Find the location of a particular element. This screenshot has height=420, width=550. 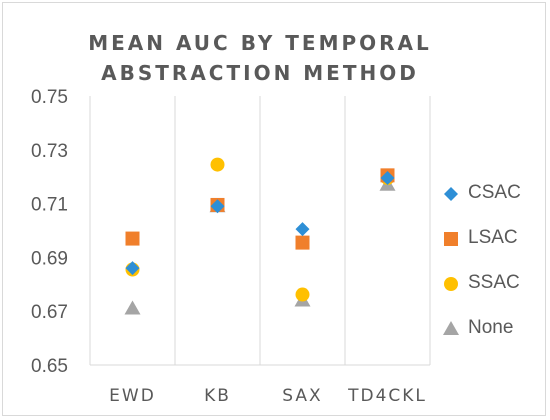

legend-label: LSAC is located at coordinates (493, 237).